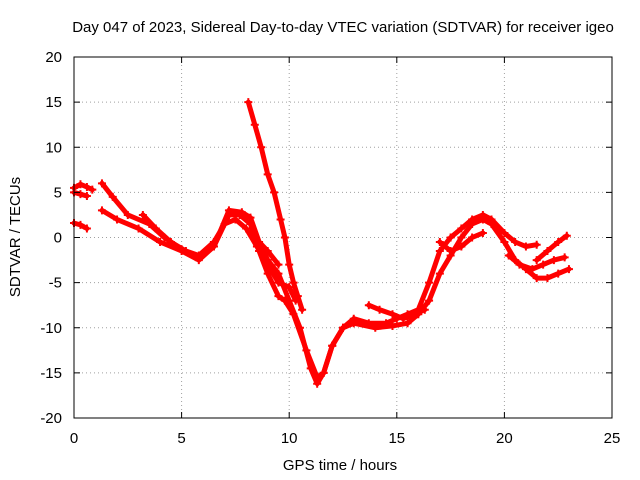  What do you see at coordinates (74, 438) in the screenshot?
I see `x-tick-label: 0` at bounding box center [74, 438].